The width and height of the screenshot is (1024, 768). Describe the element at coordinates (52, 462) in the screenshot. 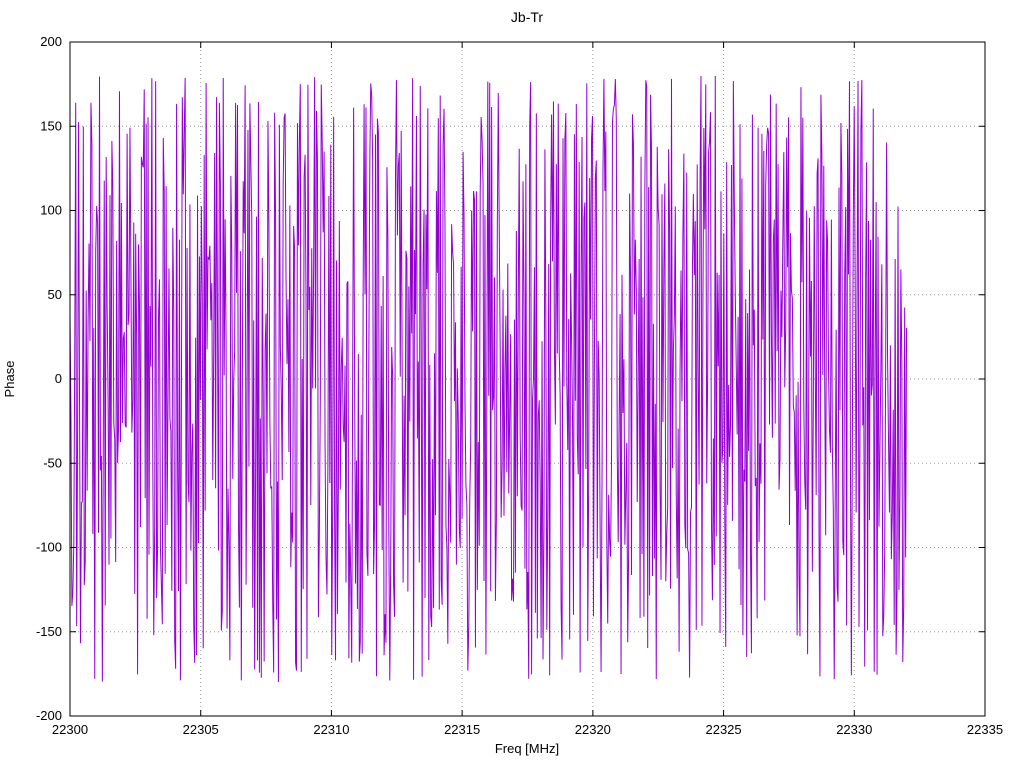

I see `y-tick-label: -50` at that location.